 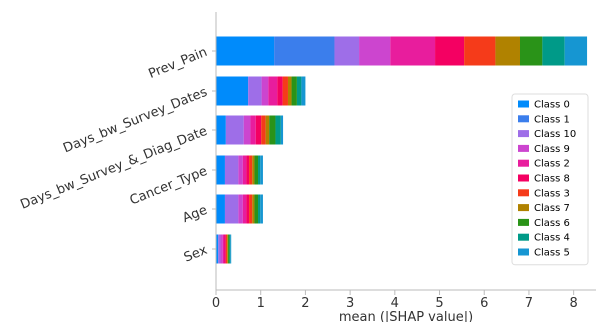 I want to click on y-category-label: Age, so click(x=195, y=214).